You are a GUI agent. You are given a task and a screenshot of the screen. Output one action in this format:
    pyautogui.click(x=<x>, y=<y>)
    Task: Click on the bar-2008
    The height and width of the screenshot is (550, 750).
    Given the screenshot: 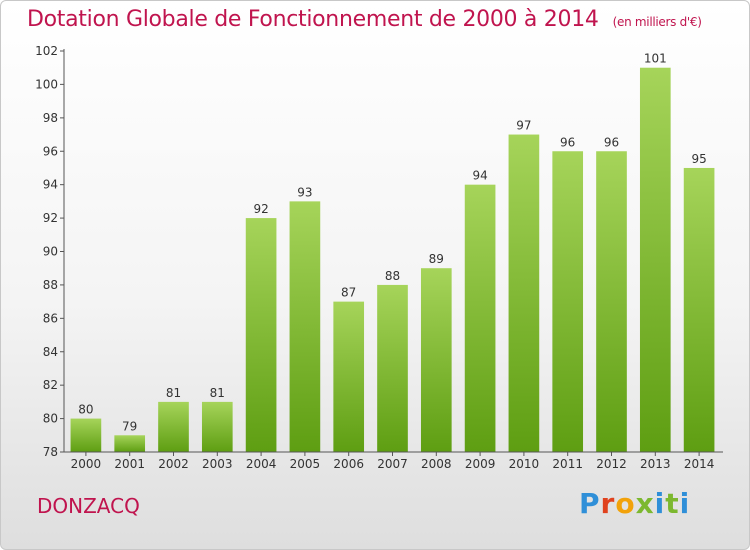 What is the action you would take?
    pyautogui.click(x=436, y=360)
    